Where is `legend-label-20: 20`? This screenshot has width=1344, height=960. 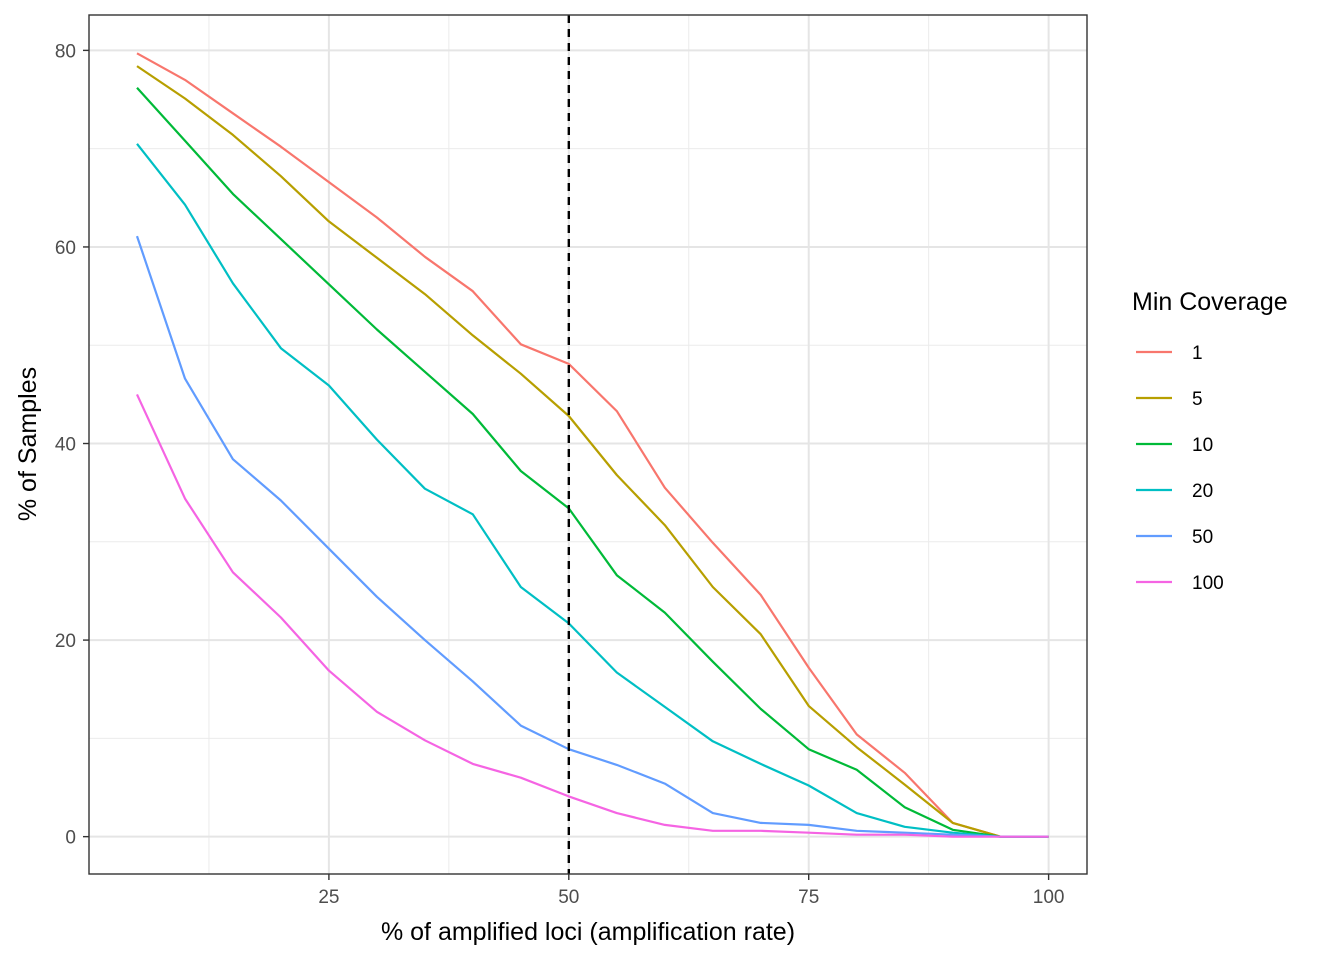
legend-label-20: 20 is located at coordinates (1202, 491).